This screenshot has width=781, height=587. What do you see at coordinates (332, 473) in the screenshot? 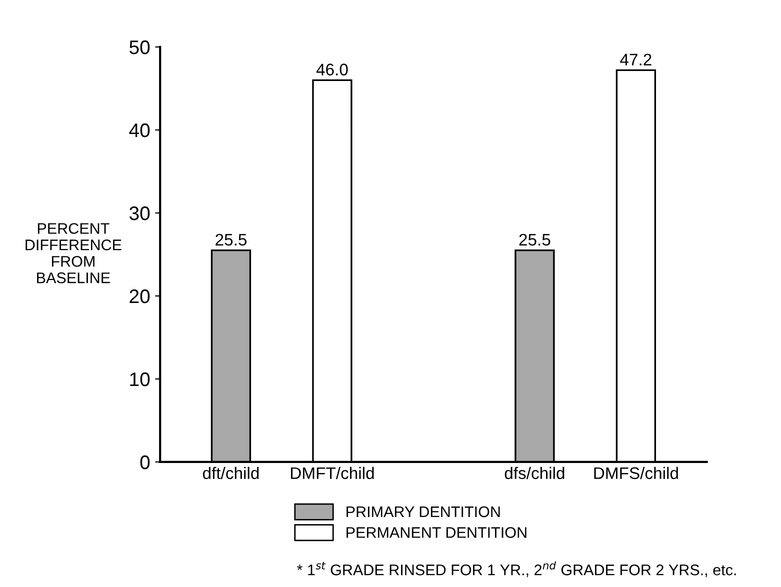
I see `x-tick-label: DMFT/child` at bounding box center [332, 473].